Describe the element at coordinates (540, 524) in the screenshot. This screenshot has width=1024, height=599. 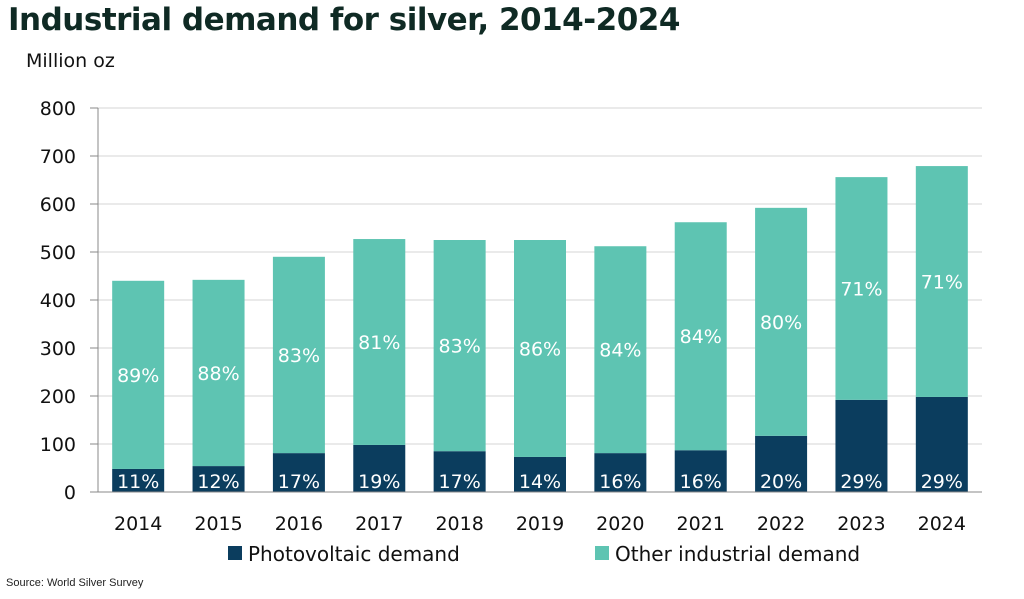
I see `x-tick-label: 2019` at that location.